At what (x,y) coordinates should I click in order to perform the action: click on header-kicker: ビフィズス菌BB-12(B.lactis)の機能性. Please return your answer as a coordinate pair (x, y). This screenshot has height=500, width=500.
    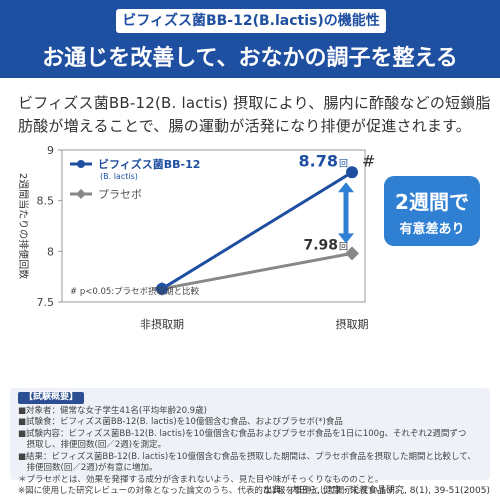
    Looking at the image, I should click on (251, 21).